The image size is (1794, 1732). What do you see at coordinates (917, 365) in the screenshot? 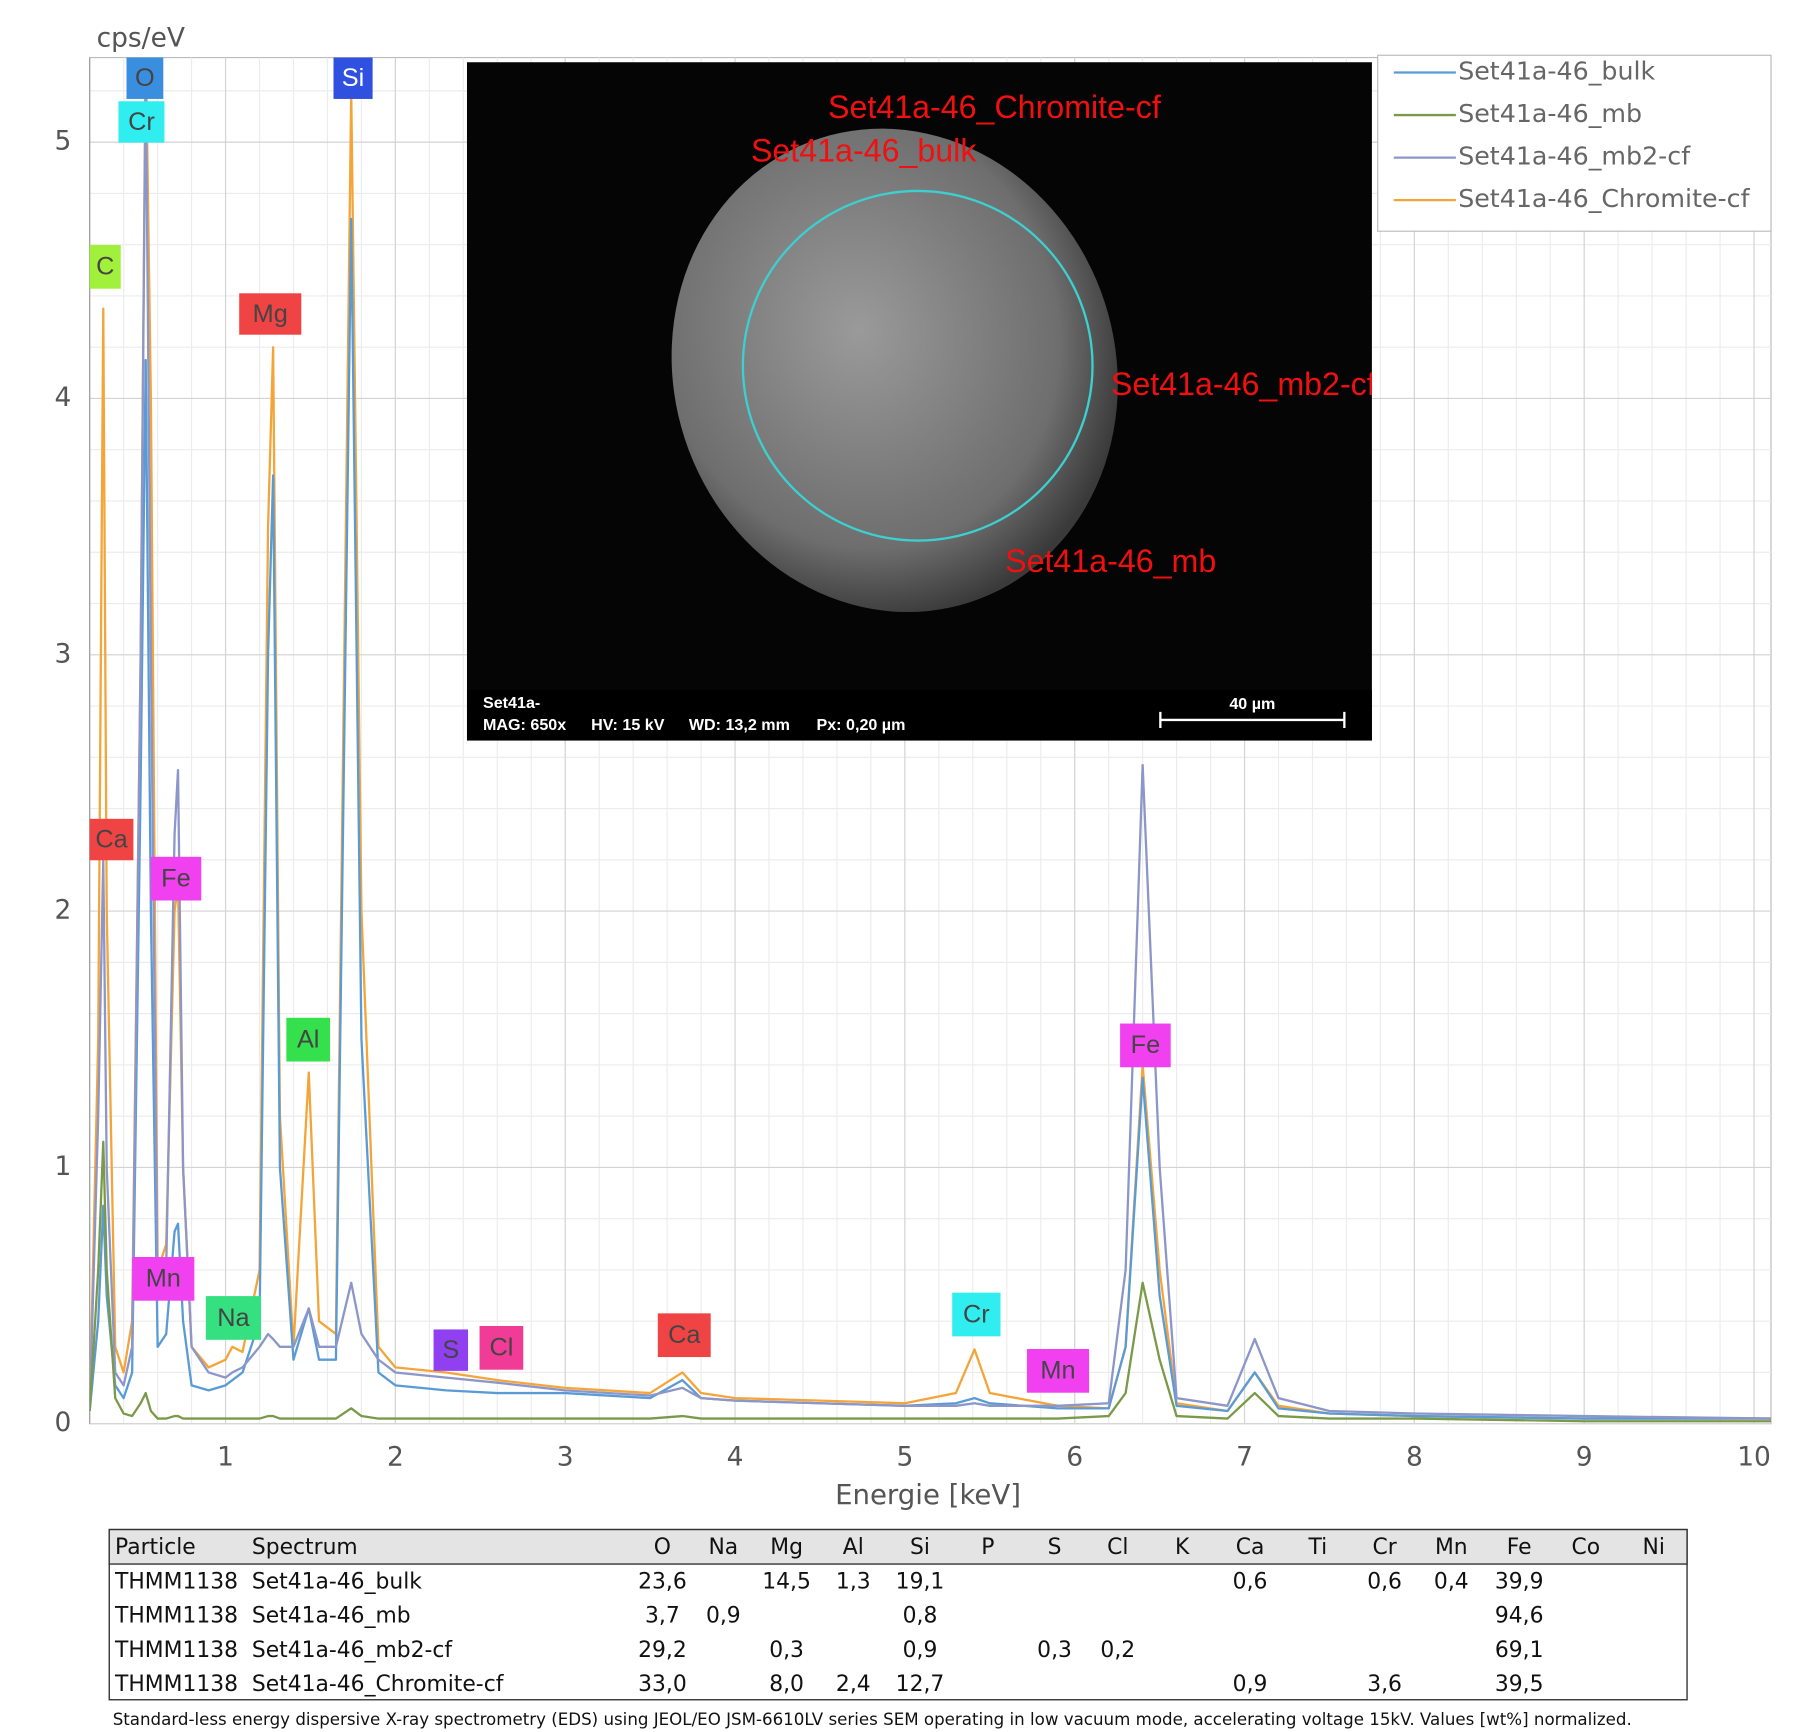
I see `spectrum-area` at bounding box center [917, 365].